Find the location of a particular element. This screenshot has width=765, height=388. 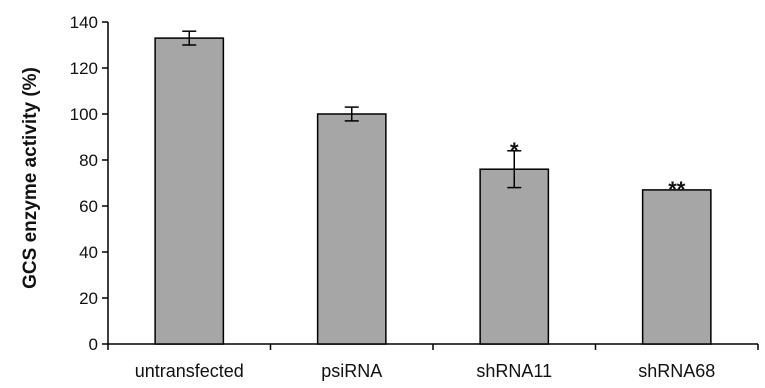

significance-marker: ** is located at coordinates (677, 189).